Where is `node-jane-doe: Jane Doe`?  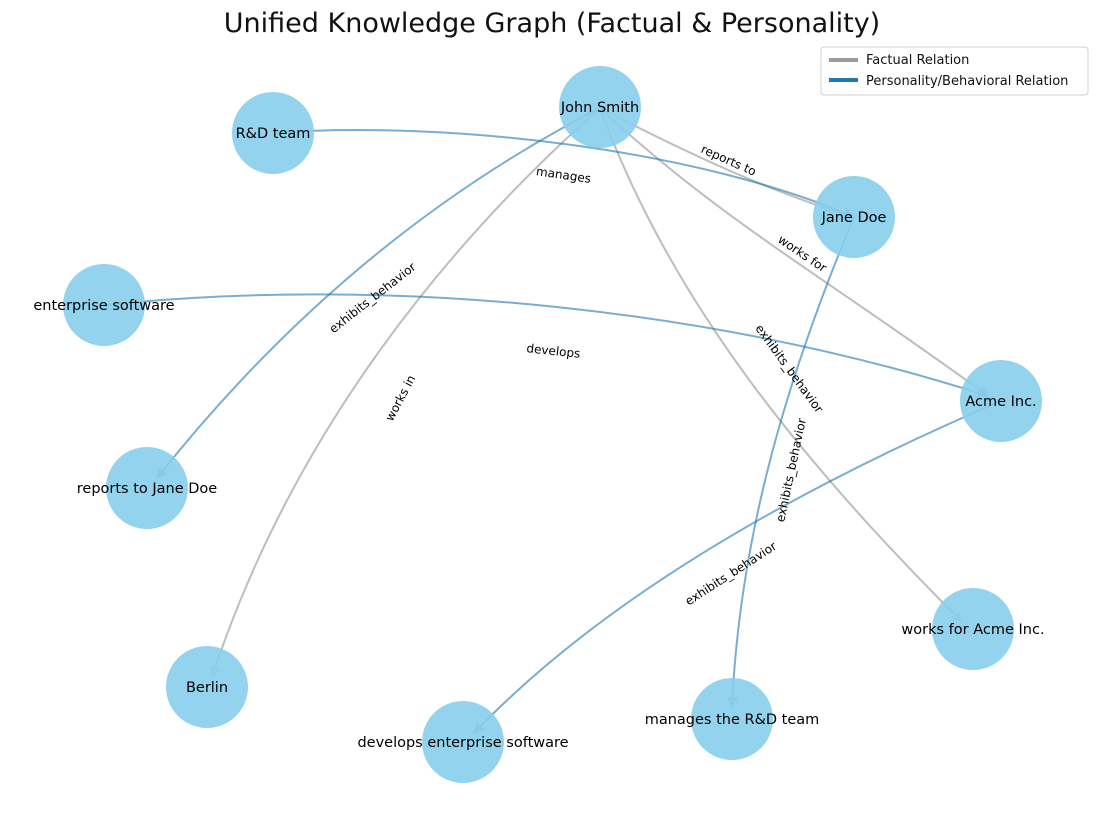
node-jane-doe: Jane Doe is located at coordinates (854, 217).